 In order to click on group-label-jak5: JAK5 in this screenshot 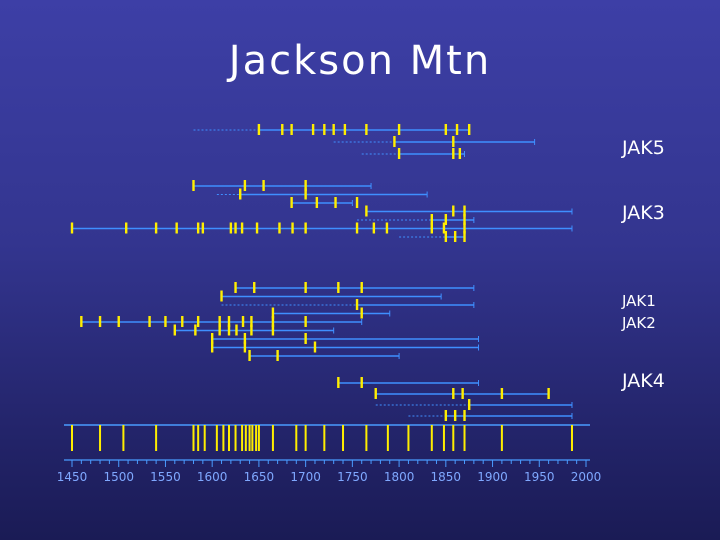, I will do `click(643, 148)`.